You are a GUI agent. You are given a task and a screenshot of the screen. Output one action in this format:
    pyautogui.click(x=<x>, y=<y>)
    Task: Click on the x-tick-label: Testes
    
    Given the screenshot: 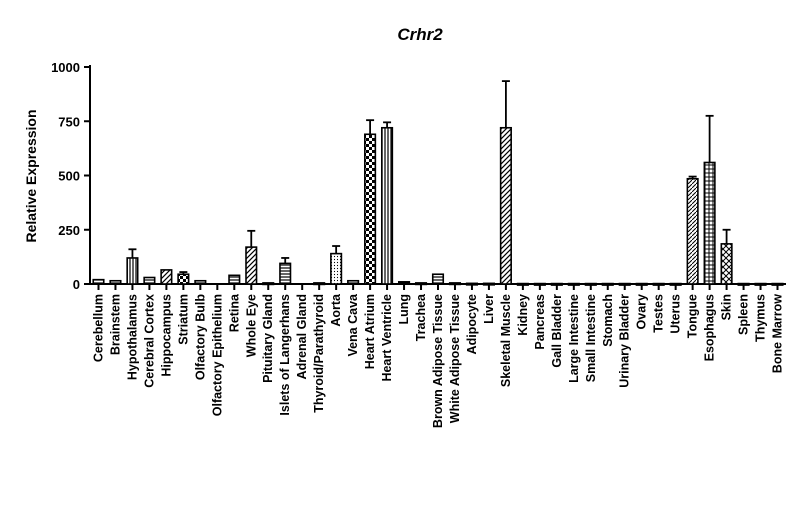 What is the action you would take?
    pyautogui.click(x=659, y=313)
    